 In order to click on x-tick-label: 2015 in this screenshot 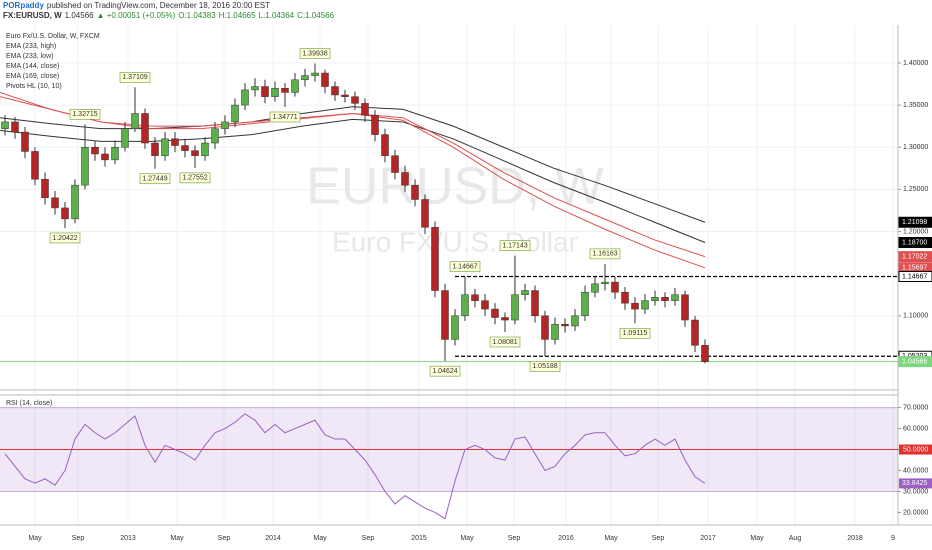, I will do `click(419, 538)`.